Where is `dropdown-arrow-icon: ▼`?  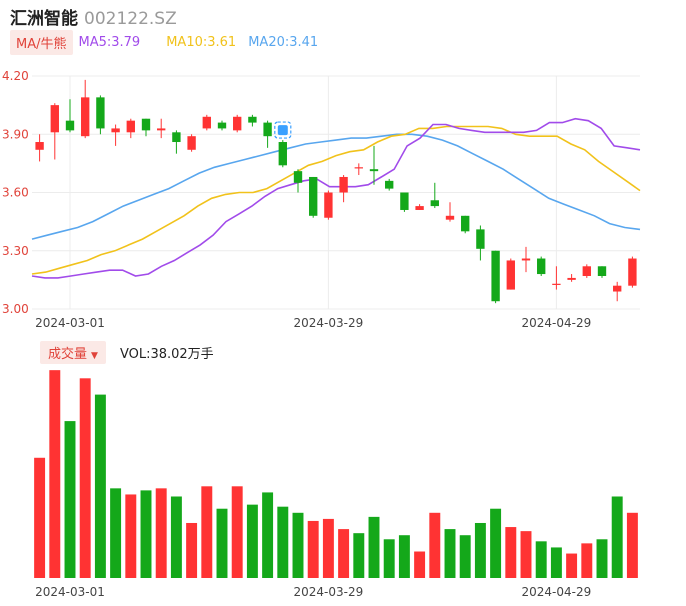 dropdown-arrow-icon: ▼ is located at coordinates (94, 355).